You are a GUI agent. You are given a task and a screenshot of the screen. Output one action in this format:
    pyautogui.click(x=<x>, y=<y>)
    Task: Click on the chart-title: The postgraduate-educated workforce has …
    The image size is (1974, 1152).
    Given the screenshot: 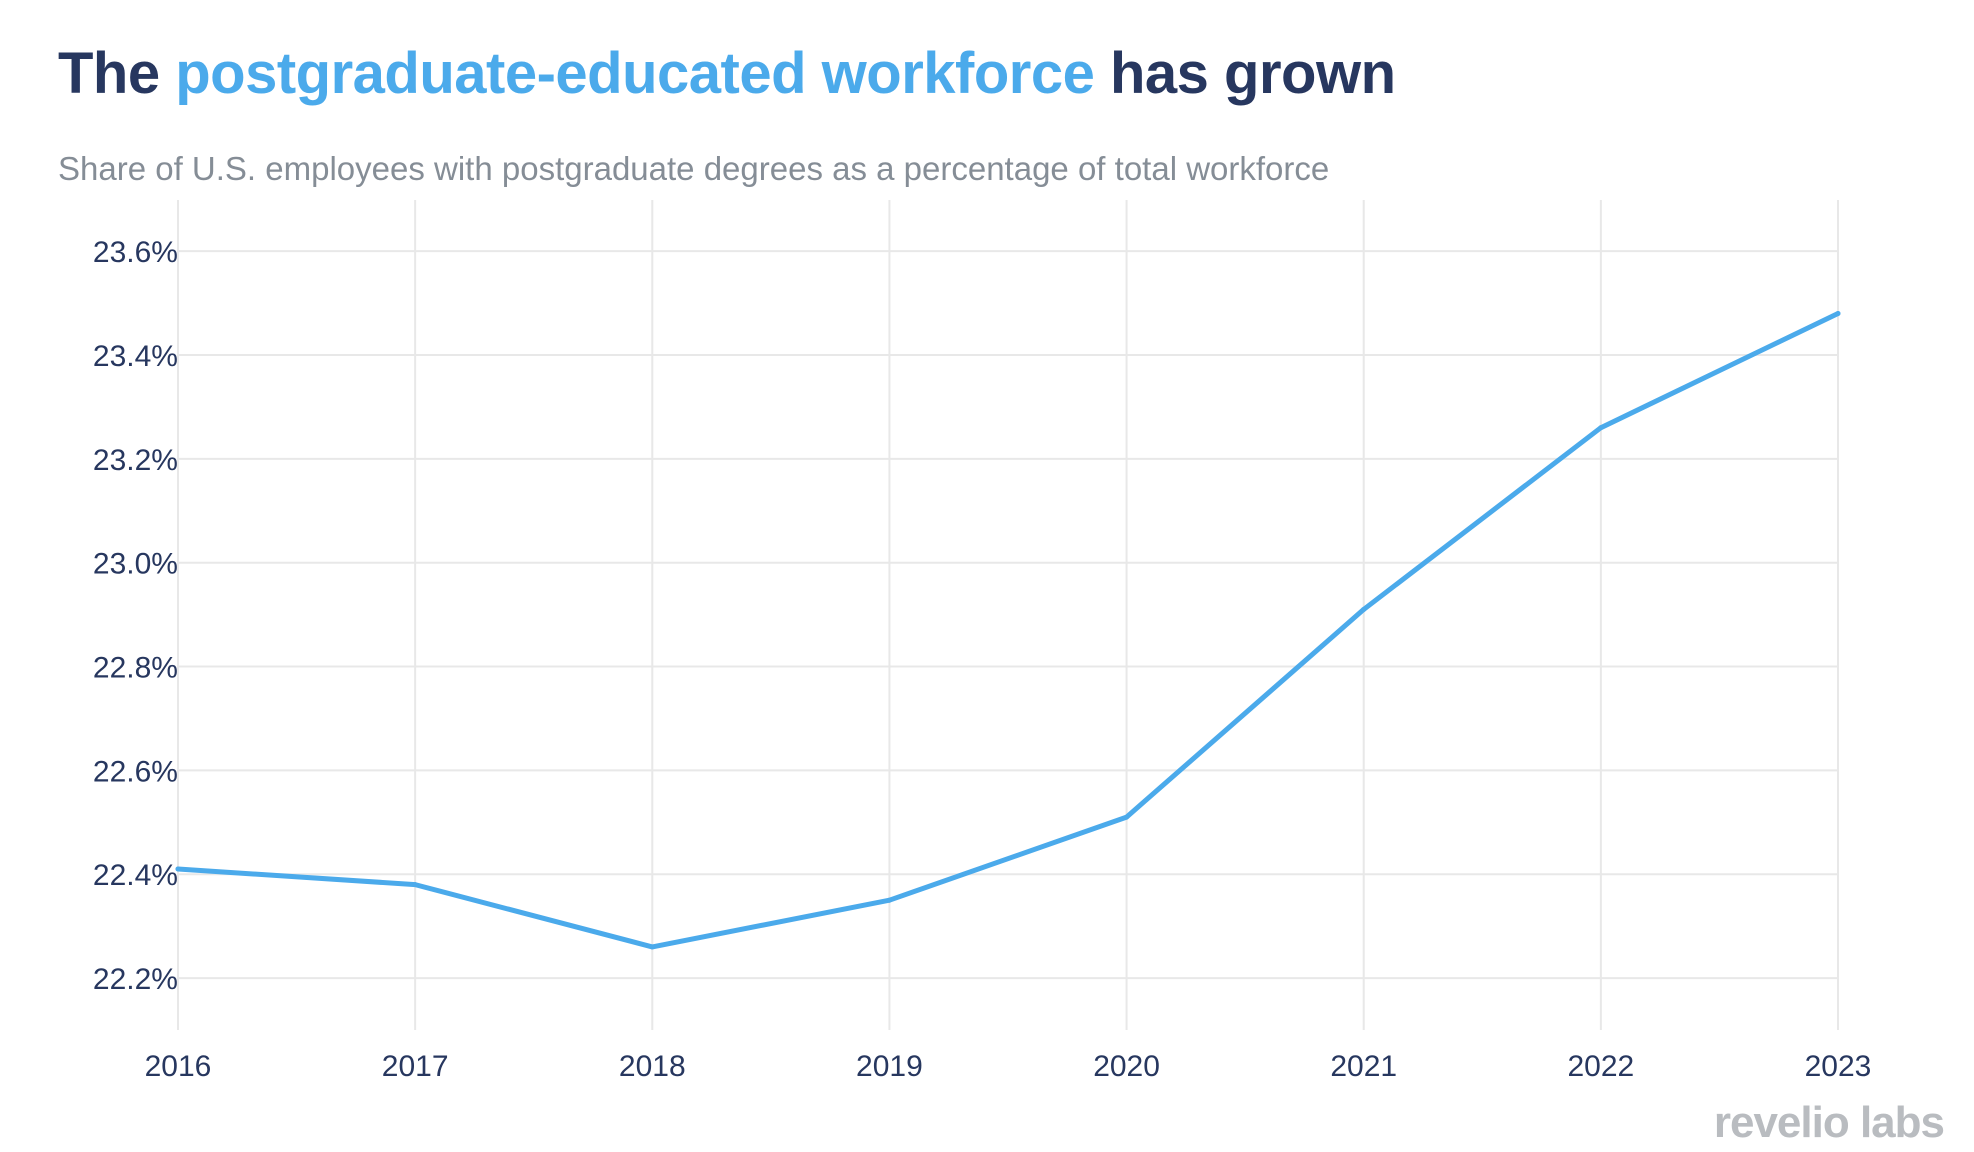 What is the action you would take?
    pyautogui.click(x=727, y=73)
    